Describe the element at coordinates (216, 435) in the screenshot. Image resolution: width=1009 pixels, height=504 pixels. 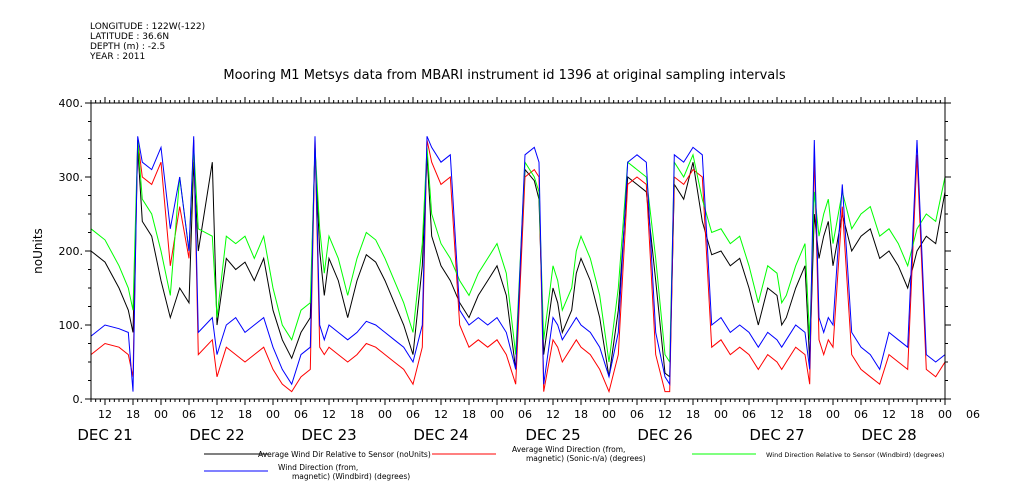
I see `x-day-label: DEC 22` at that location.